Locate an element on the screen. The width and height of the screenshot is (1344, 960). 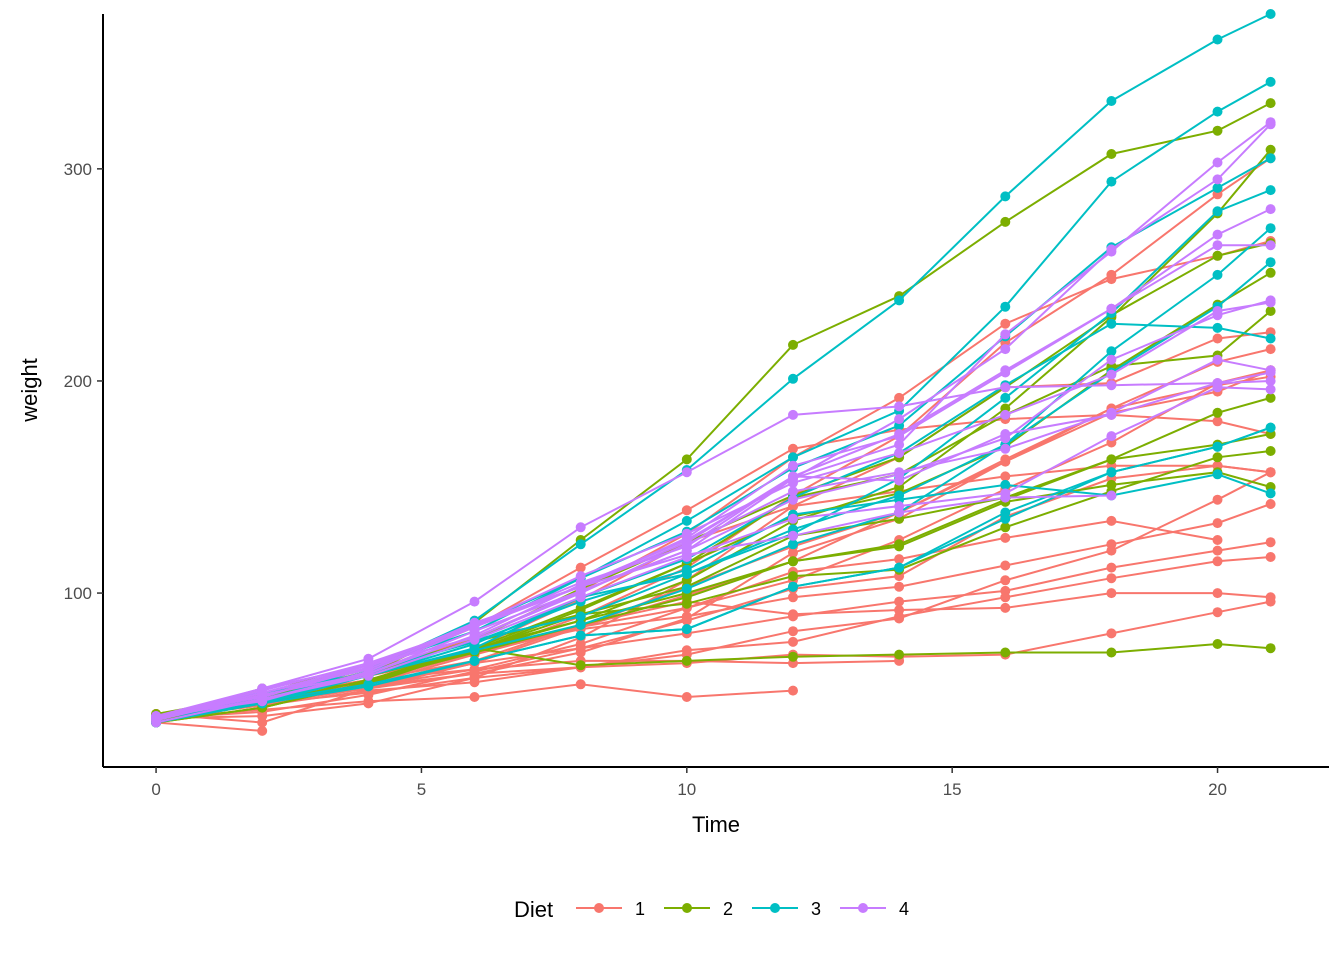
series-line is located at coordinates (713, 638).